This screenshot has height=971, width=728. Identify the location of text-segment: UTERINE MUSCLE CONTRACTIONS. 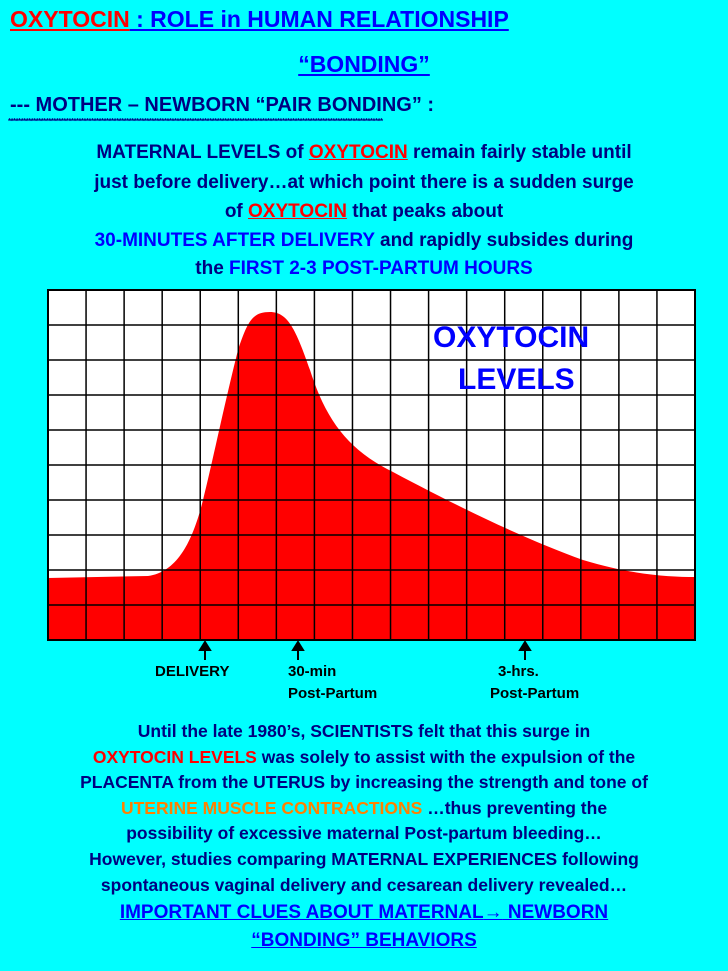
(271, 808).